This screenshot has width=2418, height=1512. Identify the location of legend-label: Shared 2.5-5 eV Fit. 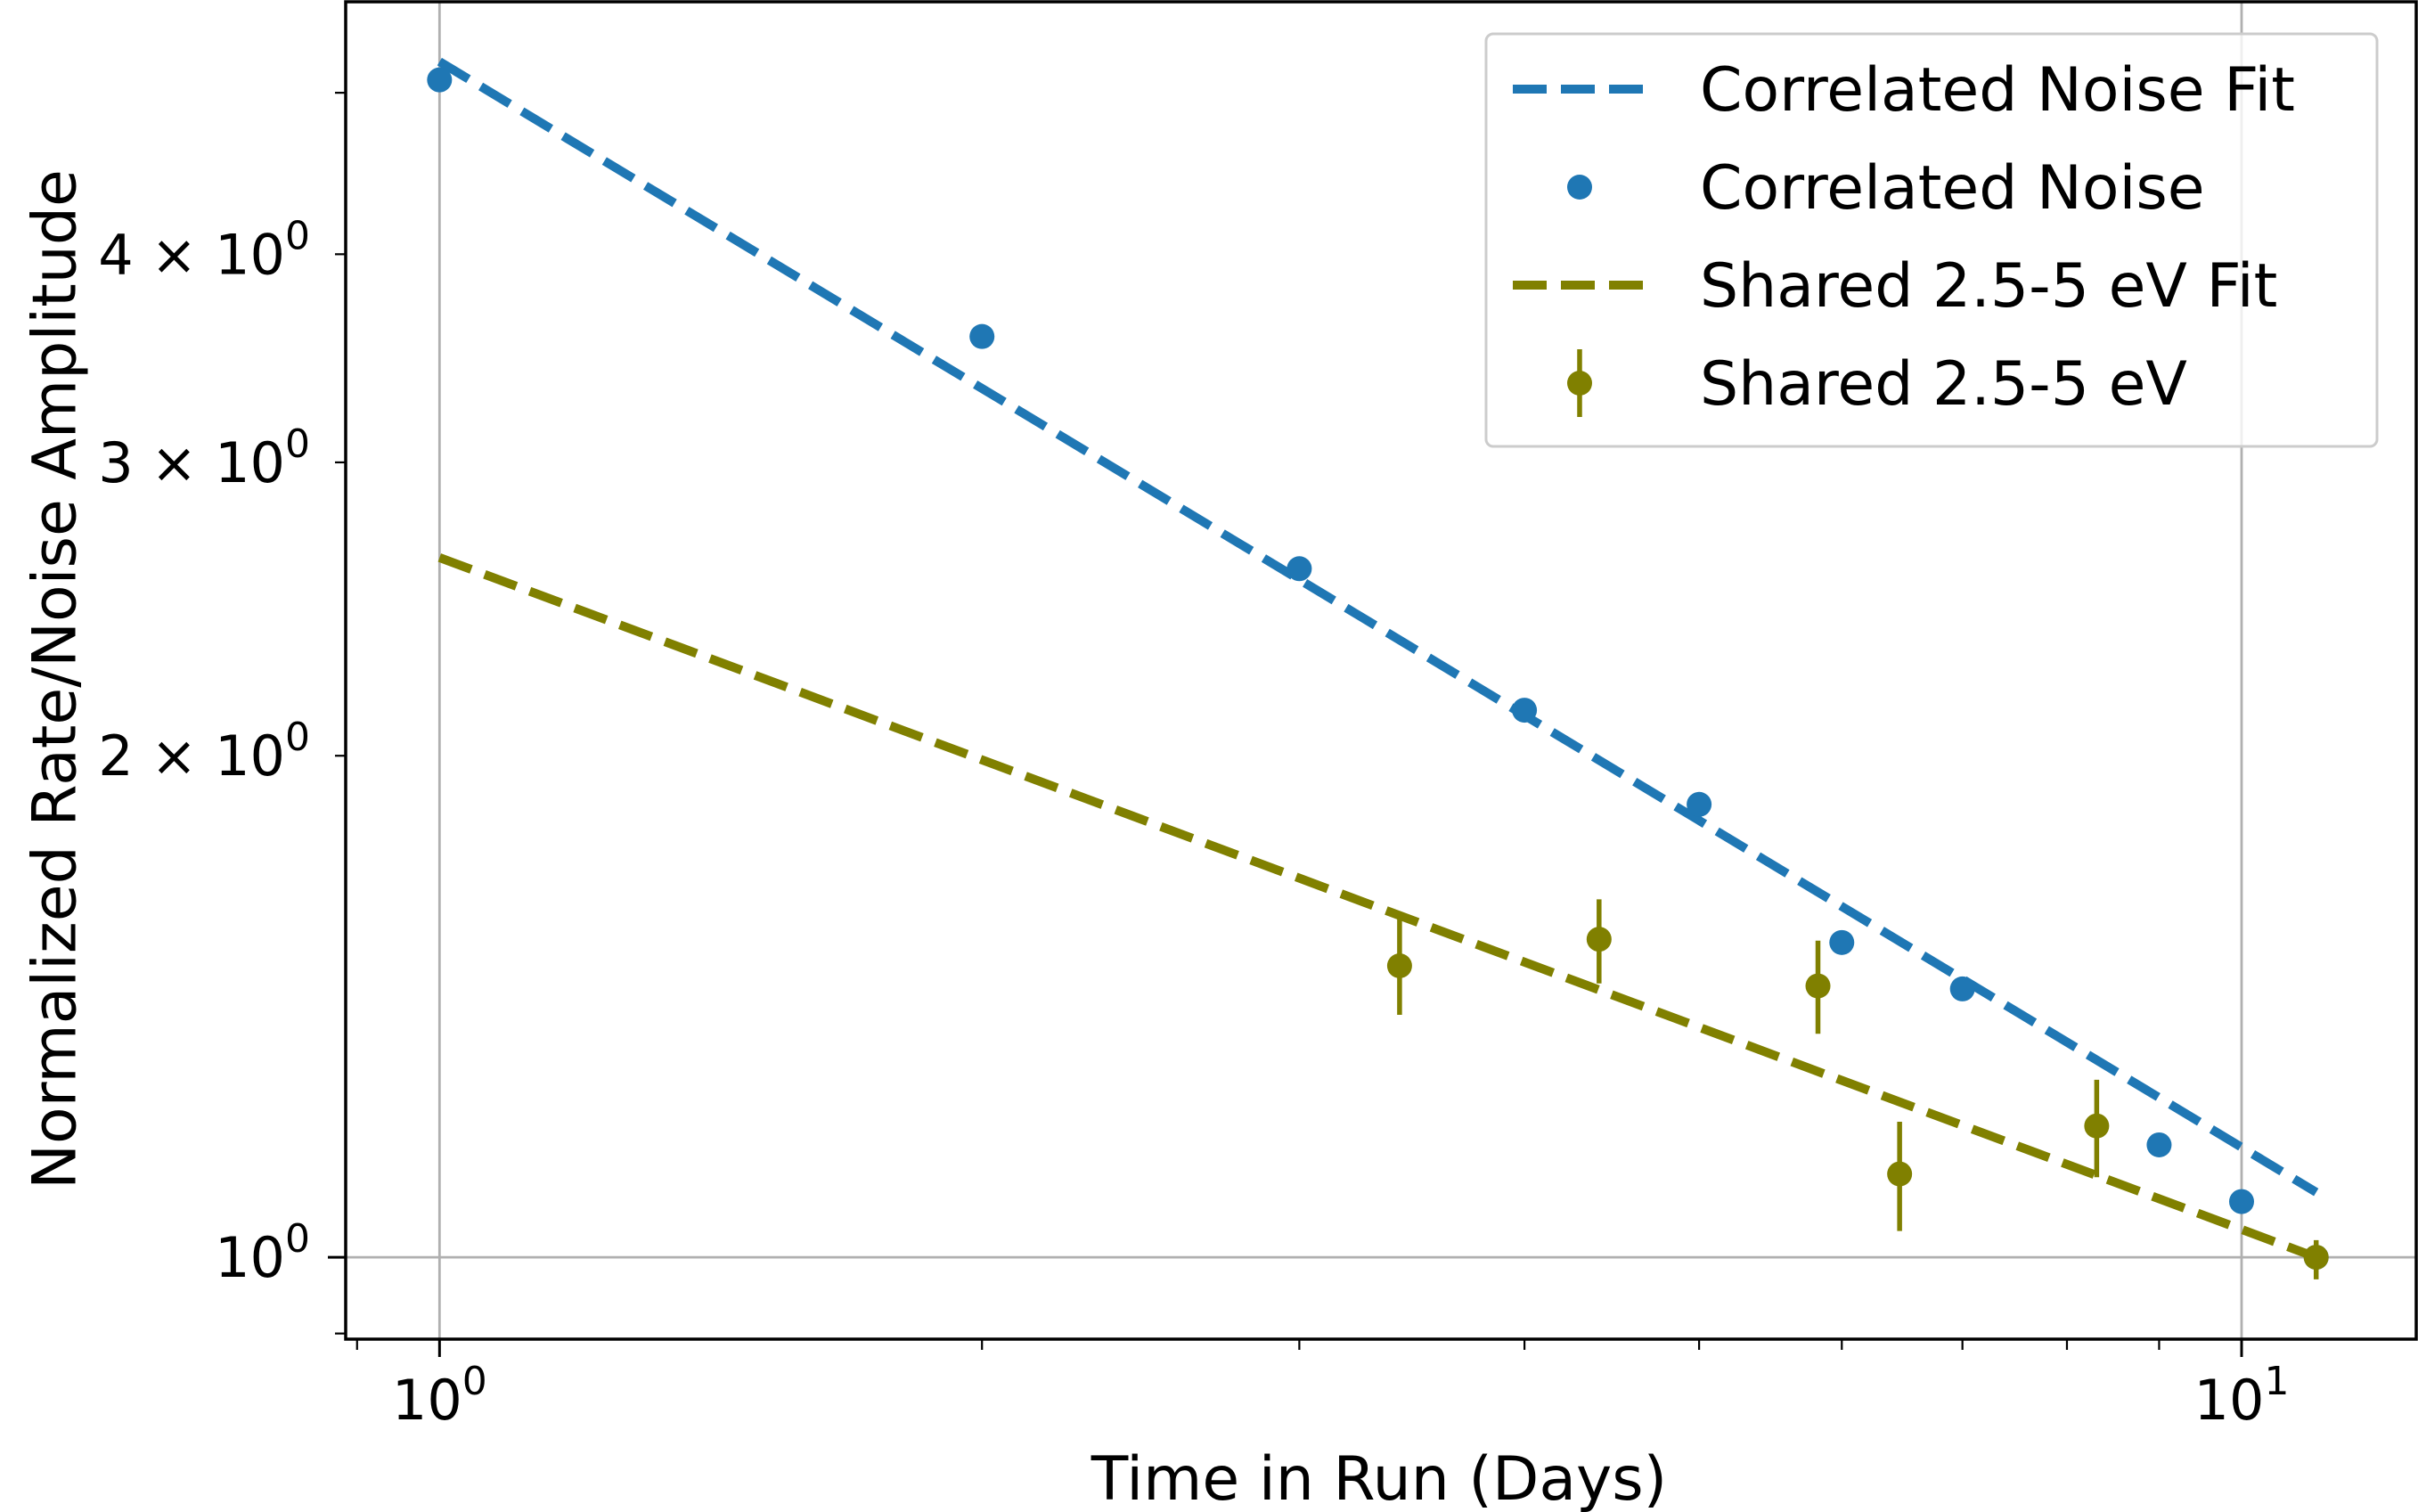
(1989, 286).